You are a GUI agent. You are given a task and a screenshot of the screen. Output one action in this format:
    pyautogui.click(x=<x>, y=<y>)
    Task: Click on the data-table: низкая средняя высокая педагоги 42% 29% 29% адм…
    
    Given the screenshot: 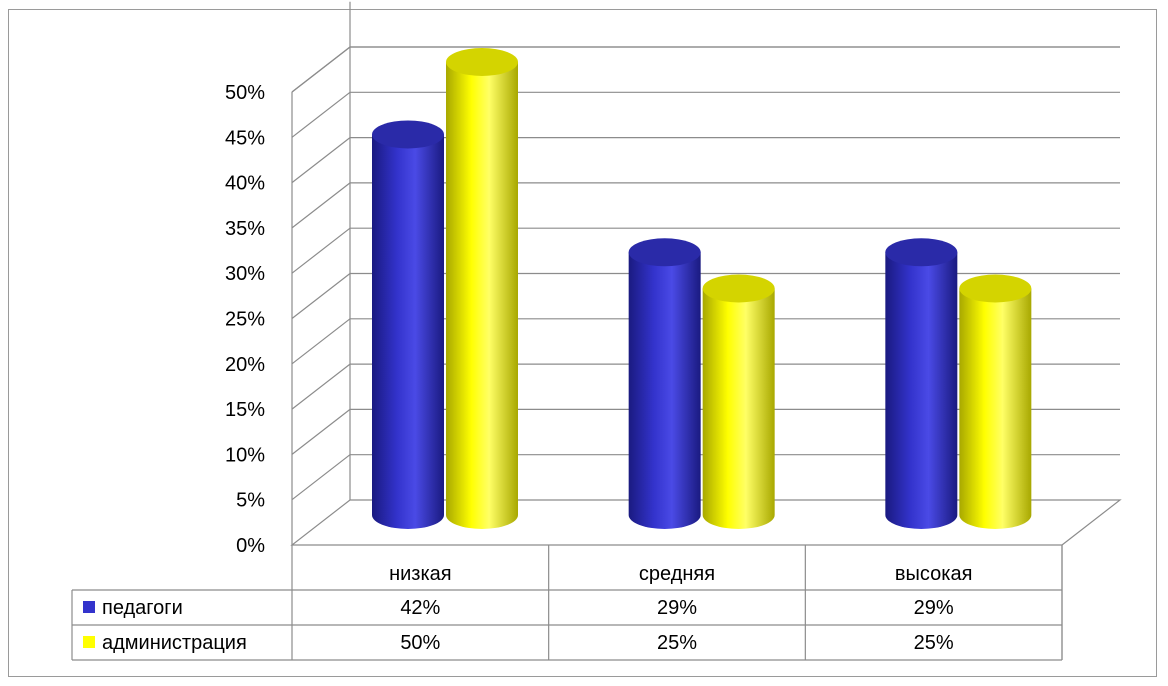 What is the action you would take?
    pyautogui.click(x=567, y=603)
    